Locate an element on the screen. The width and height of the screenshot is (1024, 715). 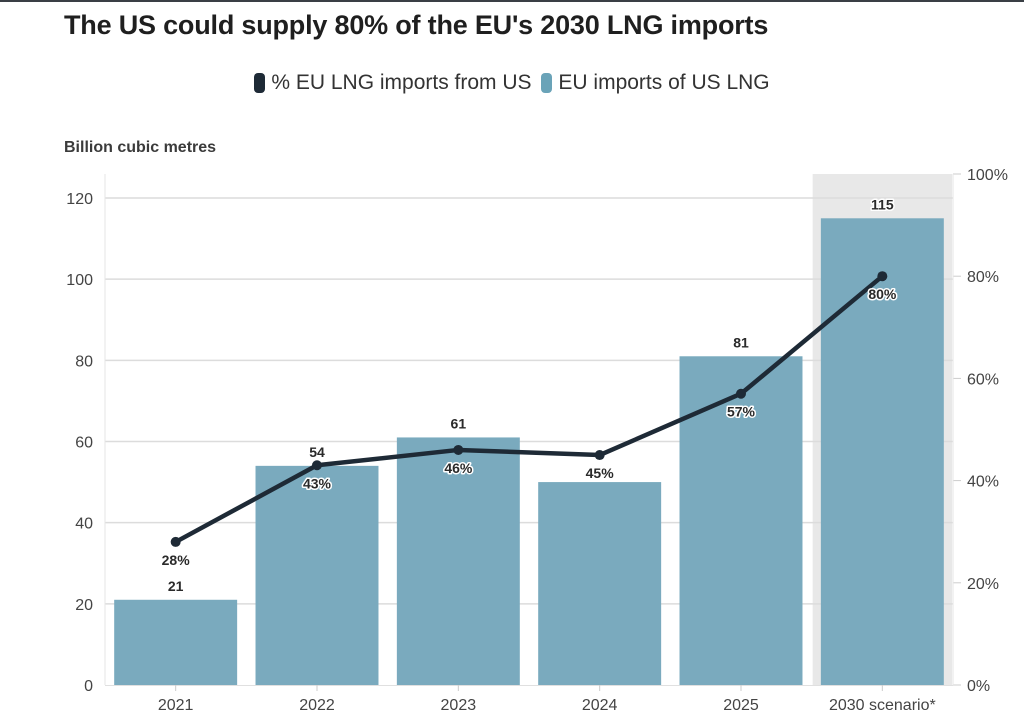
y-right-tick-label: 80% is located at coordinates (983, 277).